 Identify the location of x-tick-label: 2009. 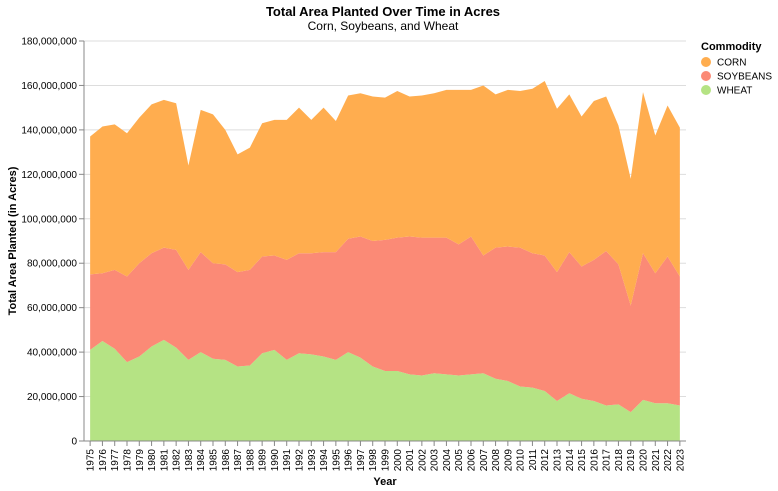
(508, 460).